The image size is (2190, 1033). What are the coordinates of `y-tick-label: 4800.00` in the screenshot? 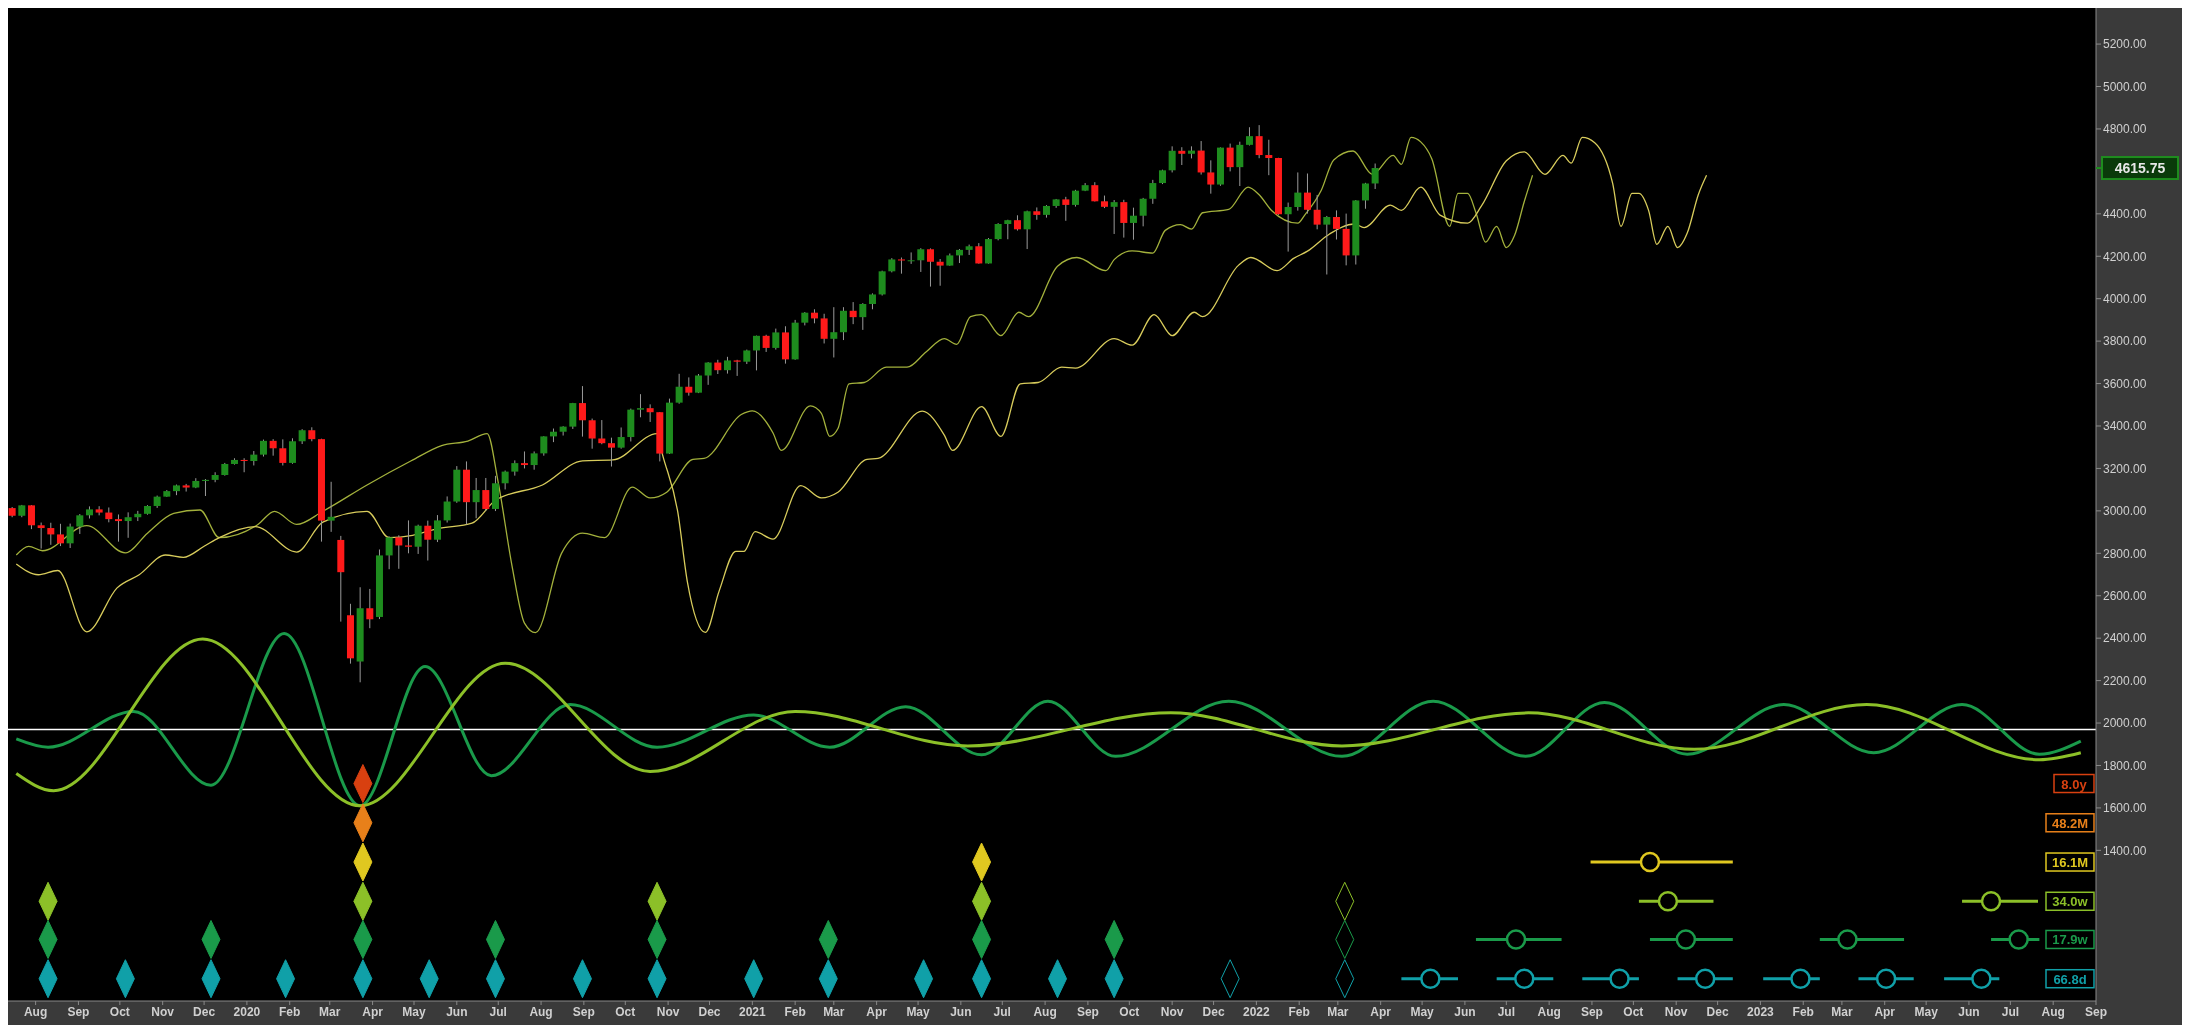 It's located at (2125, 129).